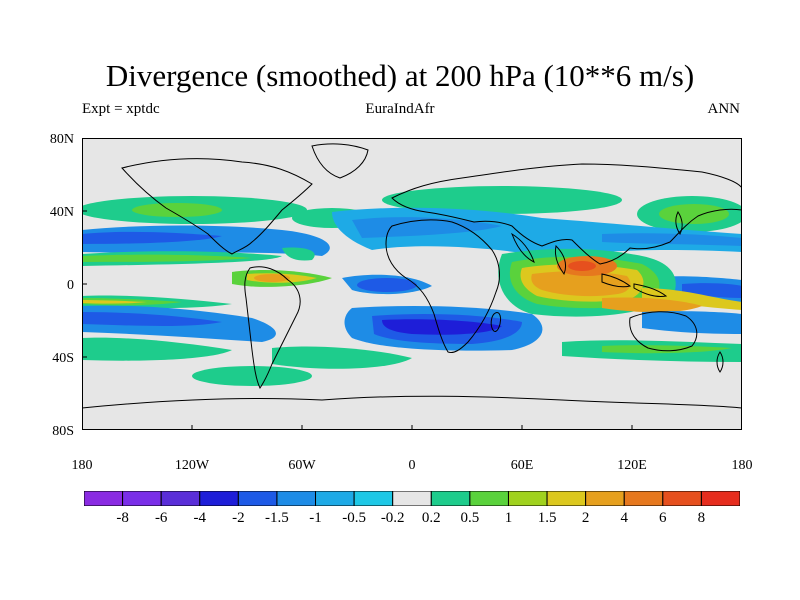 The height and width of the screenshot is (600, 800). Describe the element at coordinates (200, 518) in the screenshot. I see `colorbar-label: -4` at that location.